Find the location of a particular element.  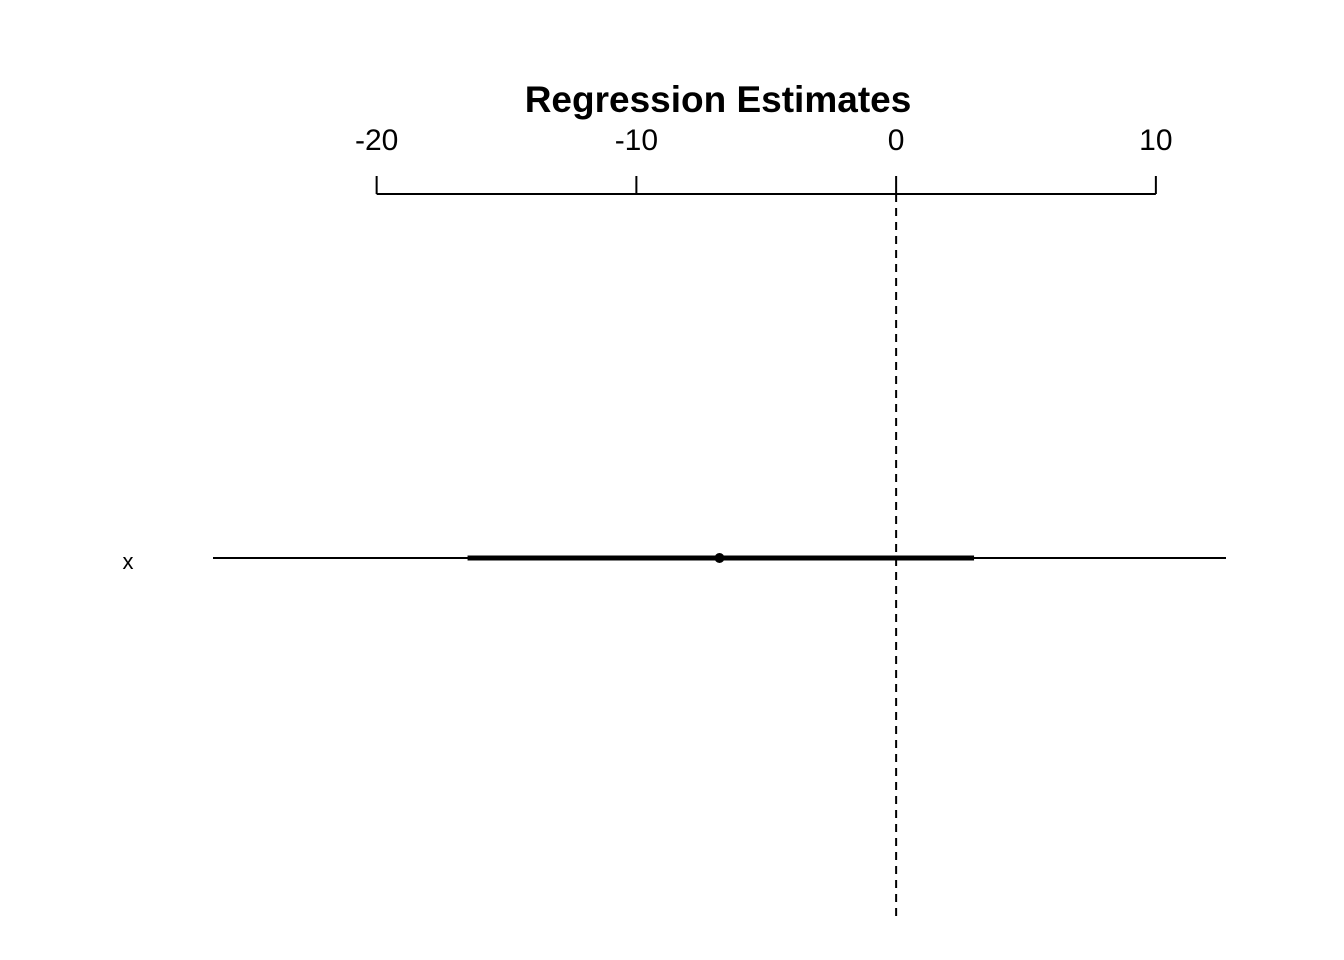

top-x-axis: -20 -10 0 10 is located at coordinates (764, 159).